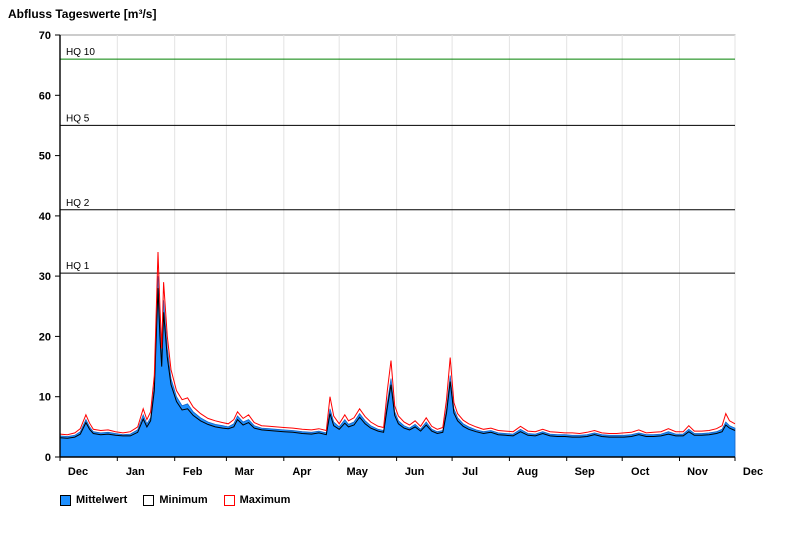 This screenshot has height=550, width=800. What do you see at coordinates (193, 472) in the screenshot?
I see `month-label-feb-2: Feb` at bounding box center [193, 472].